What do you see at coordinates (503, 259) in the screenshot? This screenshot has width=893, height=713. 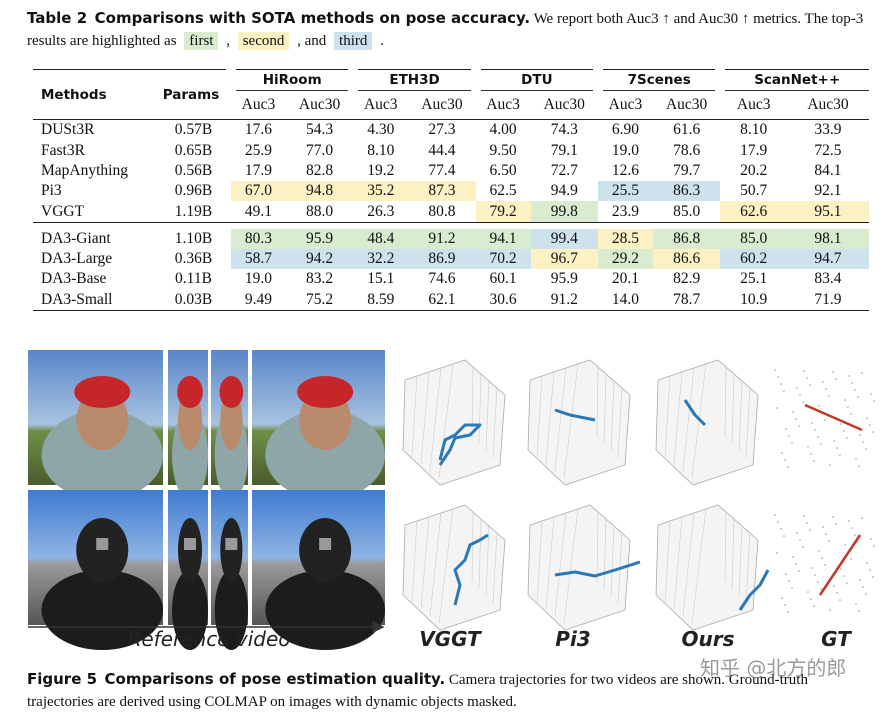 I see `cell: 70.2` at bounding box center [503, 259].